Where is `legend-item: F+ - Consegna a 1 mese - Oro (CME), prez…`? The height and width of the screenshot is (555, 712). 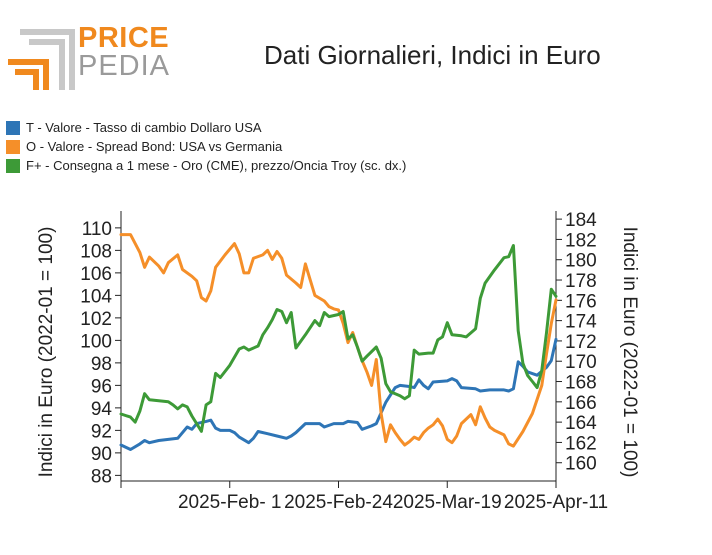
legend-item: F+ - Consegna a 1 mese - Oro (CME), prez… is located at coordinates (206, 165).